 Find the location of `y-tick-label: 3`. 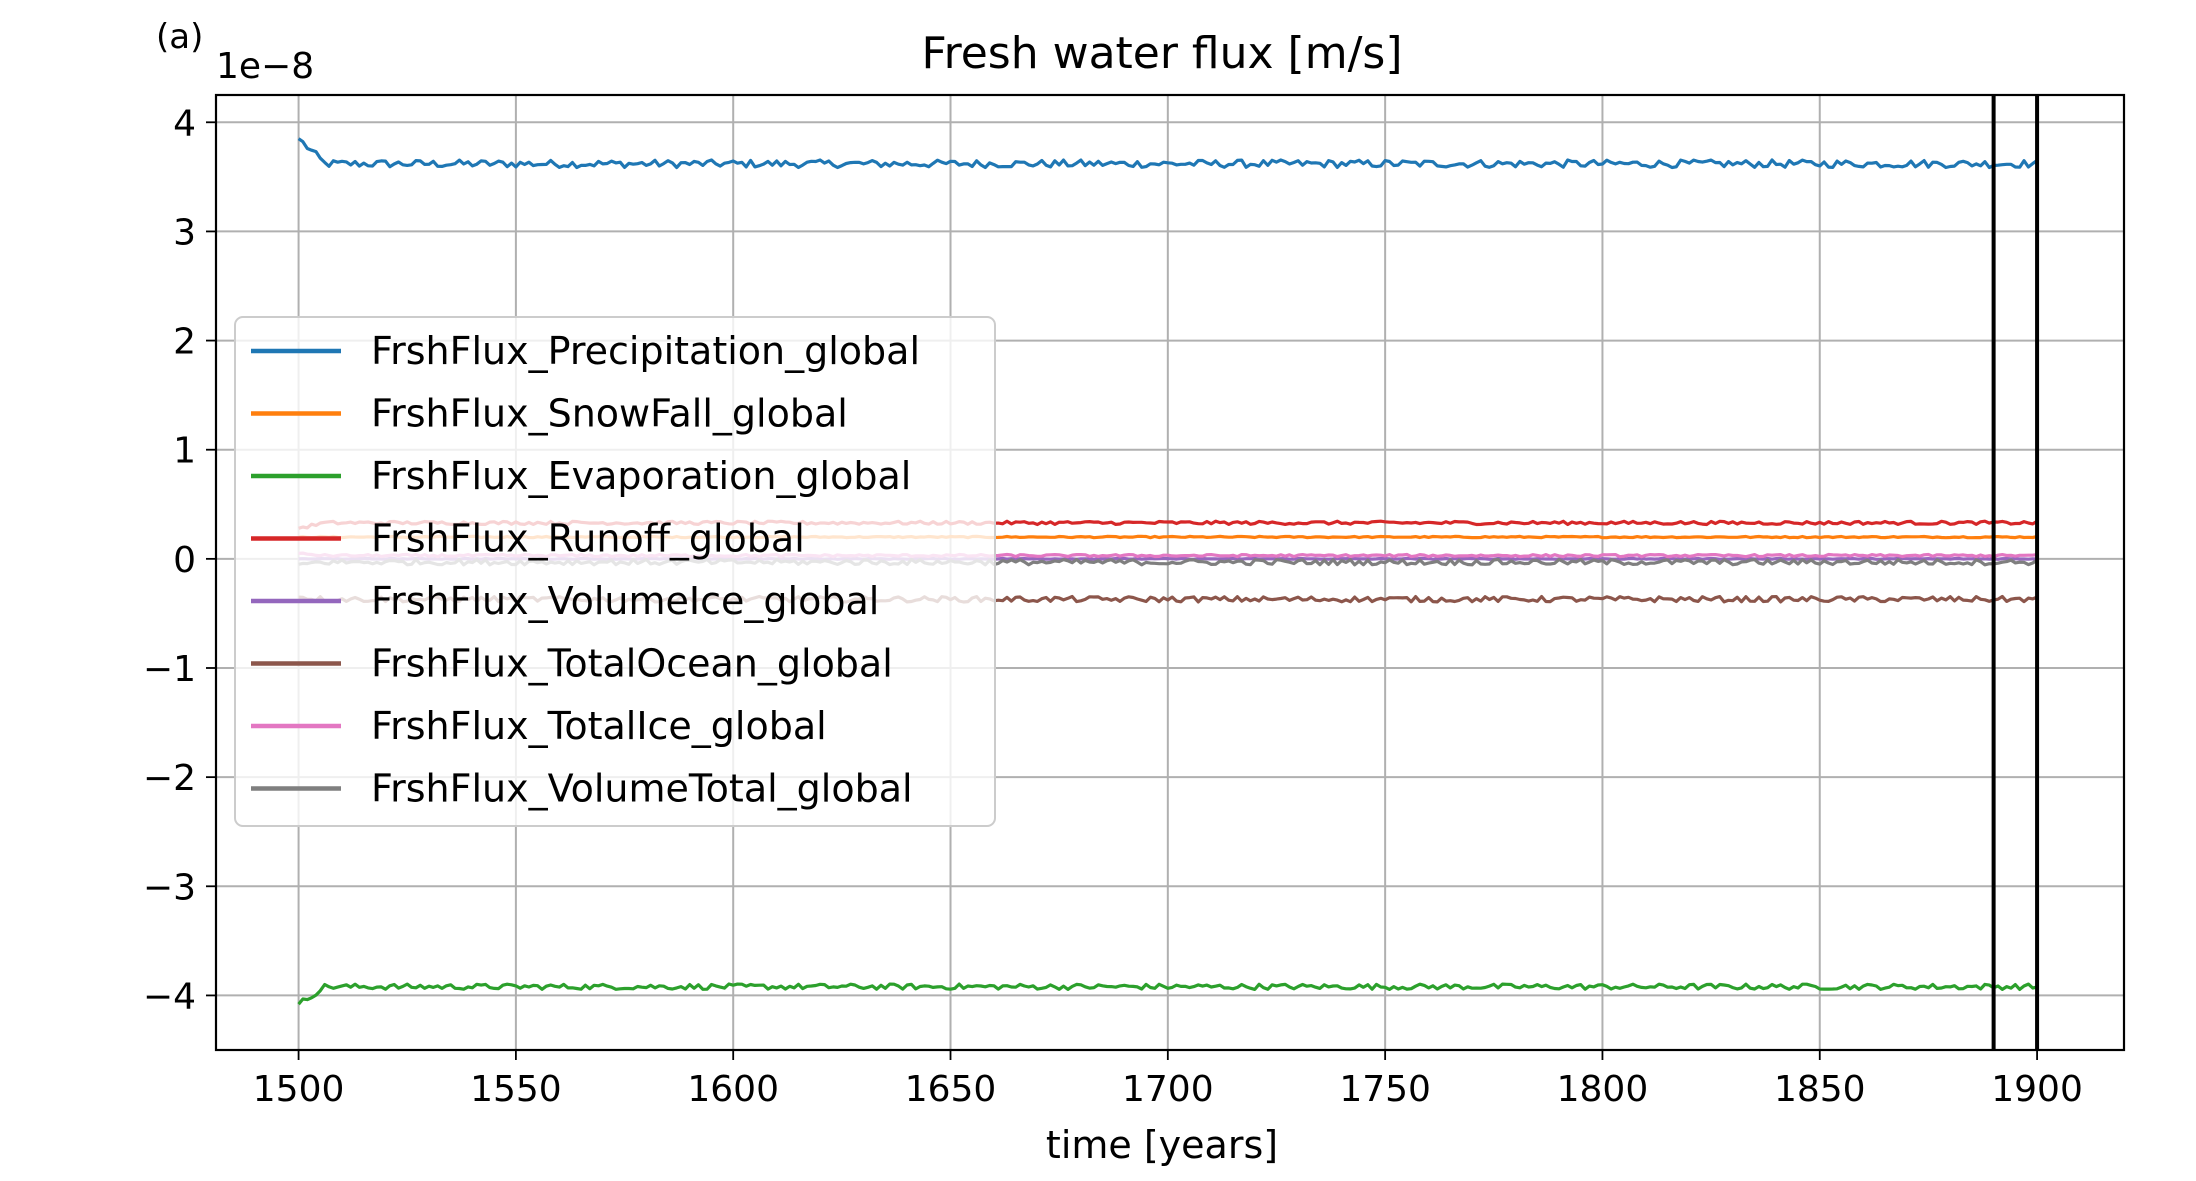

y-tick-label: 3 is located at coordinates (184, 232).